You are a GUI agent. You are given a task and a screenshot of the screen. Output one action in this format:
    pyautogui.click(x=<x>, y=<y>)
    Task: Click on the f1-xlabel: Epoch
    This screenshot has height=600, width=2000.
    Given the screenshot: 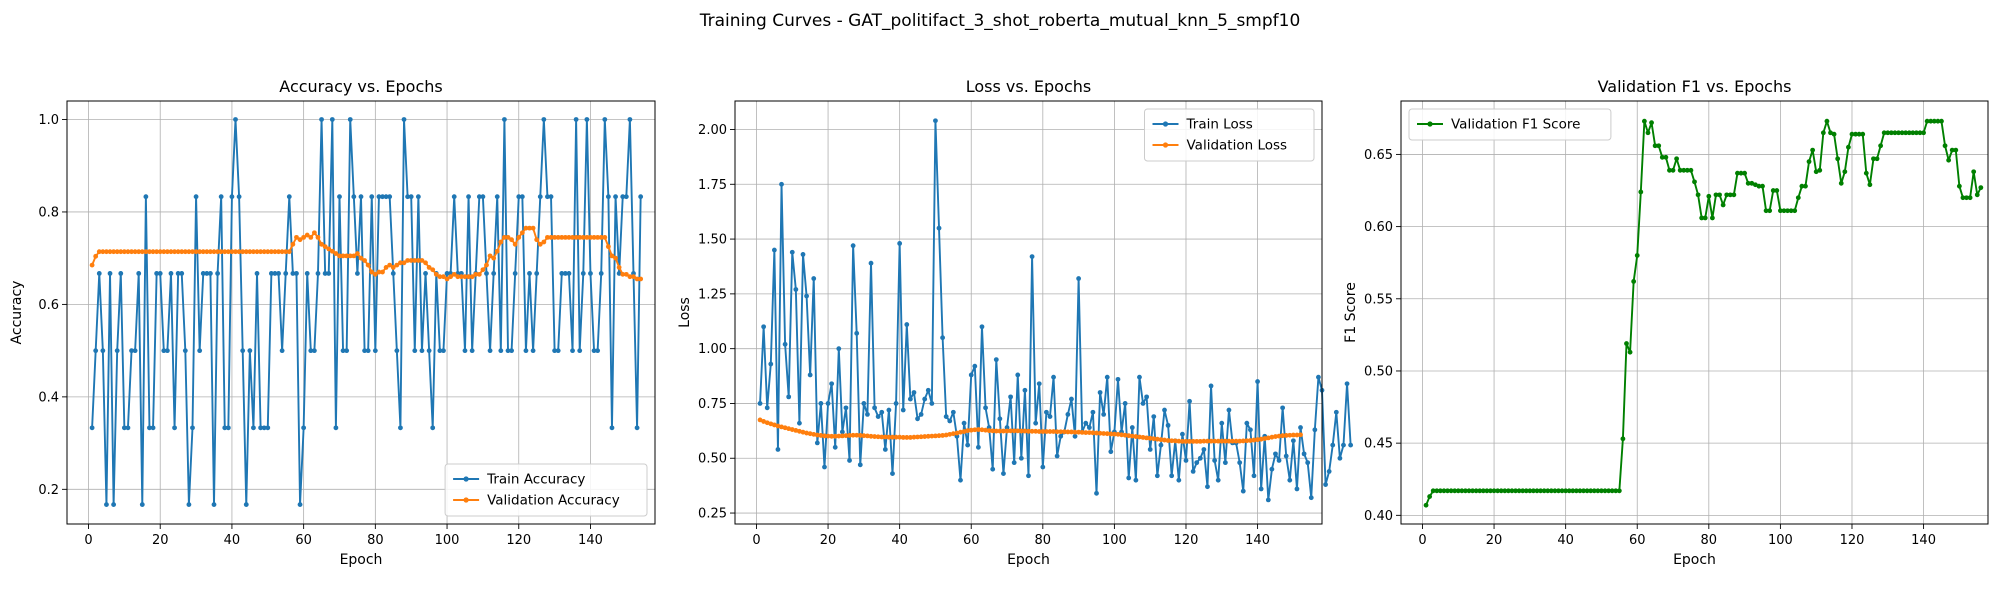 What is the action you would take?
    pyautogui.click(x=1694, y=560)
    